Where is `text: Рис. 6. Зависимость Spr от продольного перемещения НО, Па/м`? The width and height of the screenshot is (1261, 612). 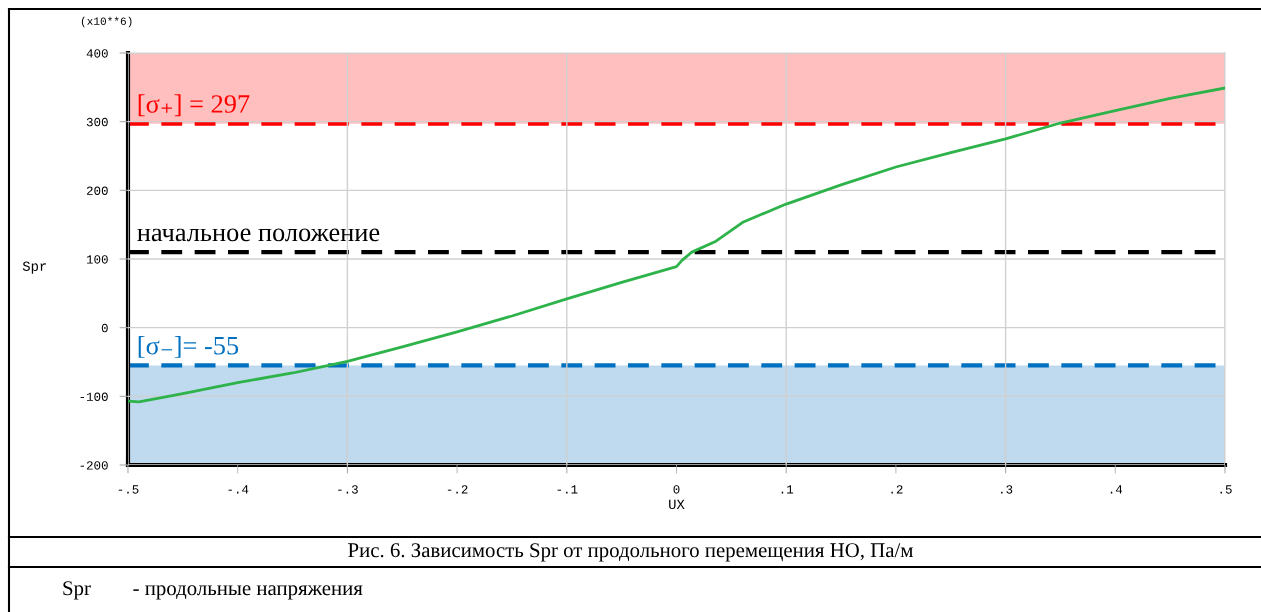 text: Рис. 6. Зависимость Spr от продольного перемещения НО, Па/м is located at coordinates (630, 552).